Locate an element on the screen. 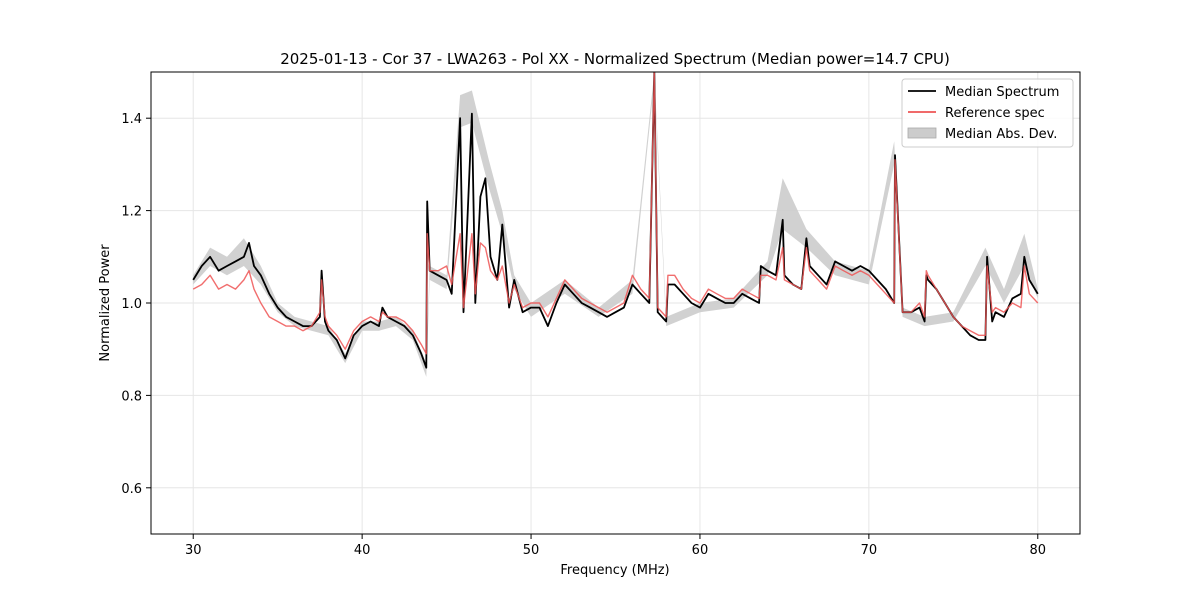  x-tick-label: 80 is located at coordinates (1037, 550).